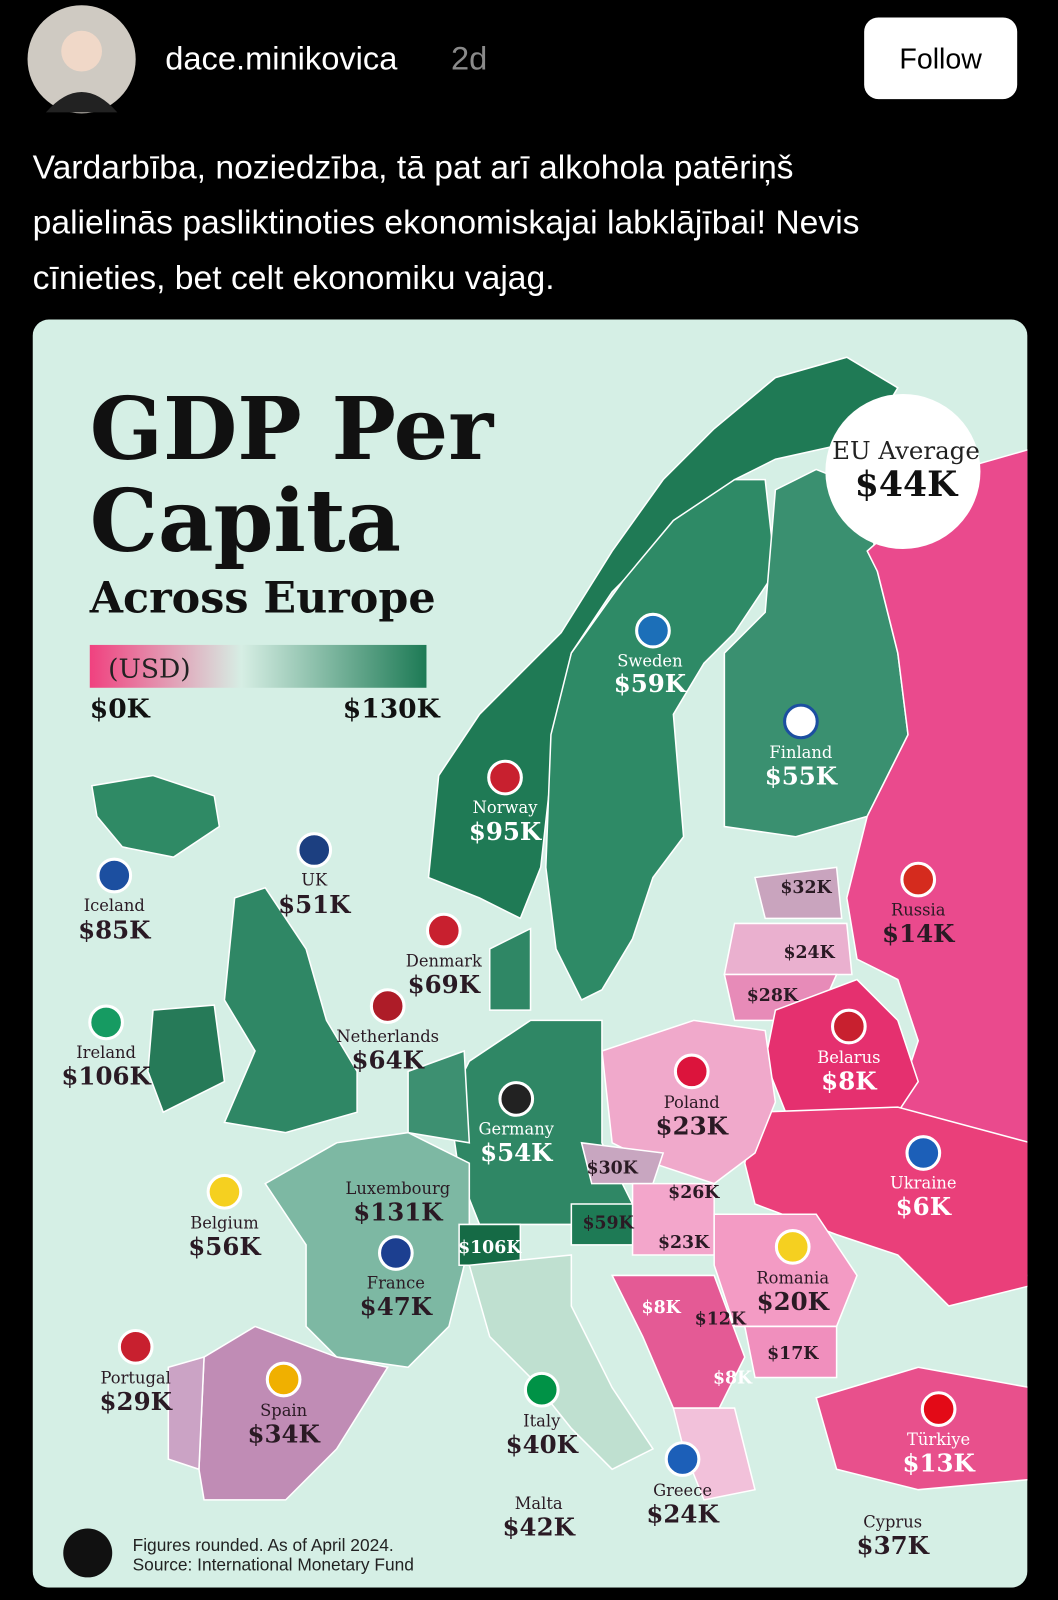 Image resolution: width=1058 pixels, height=1600 pixels. I want to click on publisher-logo, so click(88, 1553).